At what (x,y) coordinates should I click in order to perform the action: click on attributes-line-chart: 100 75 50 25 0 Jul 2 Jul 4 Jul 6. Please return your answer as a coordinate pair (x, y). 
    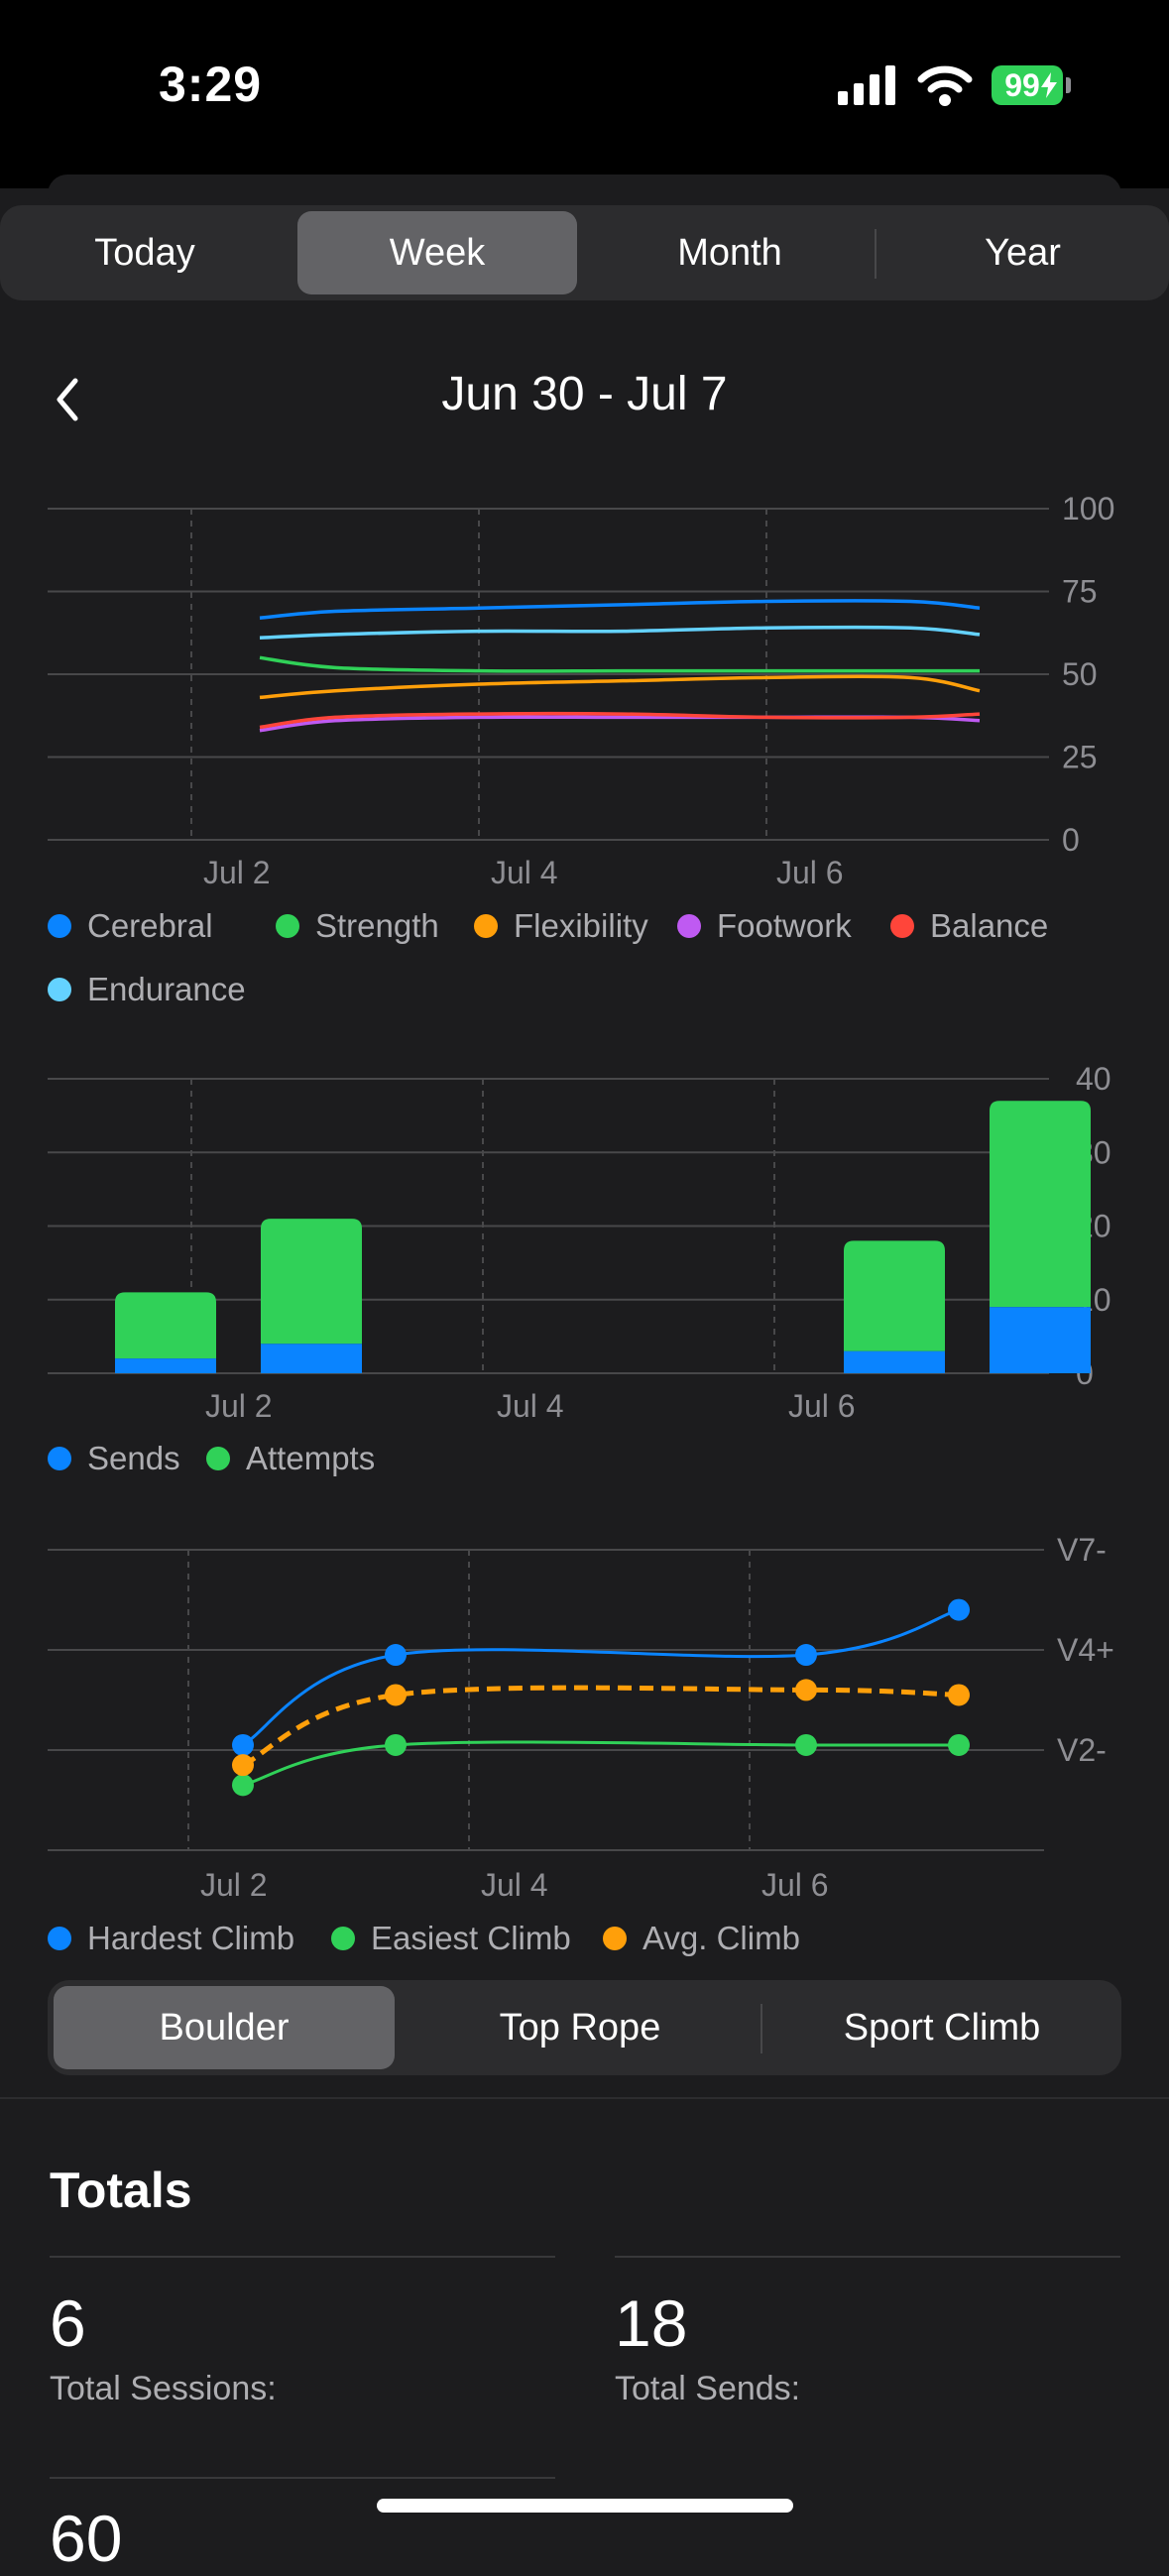
    Looking at the image, I should click on (581, 690).